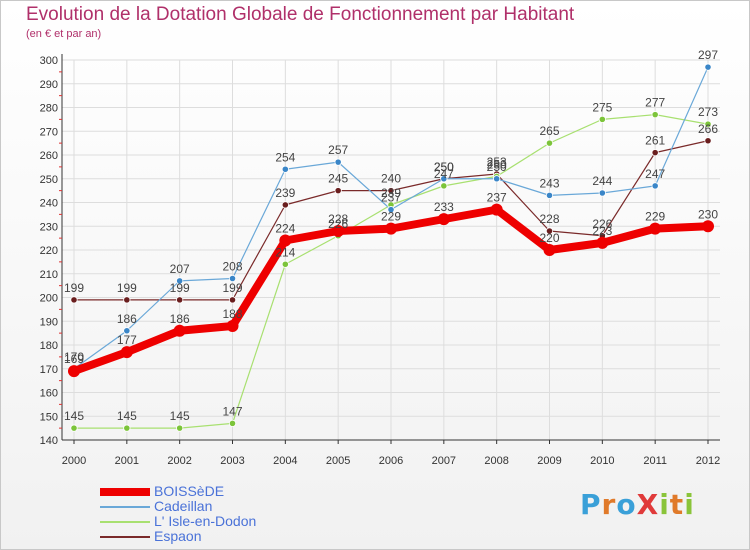 Image resolution: width=750 pixels, height=550 pixels. Describe the element at coordinates (708, 55) in the screenshot. I see `data-label: 297` at that location.